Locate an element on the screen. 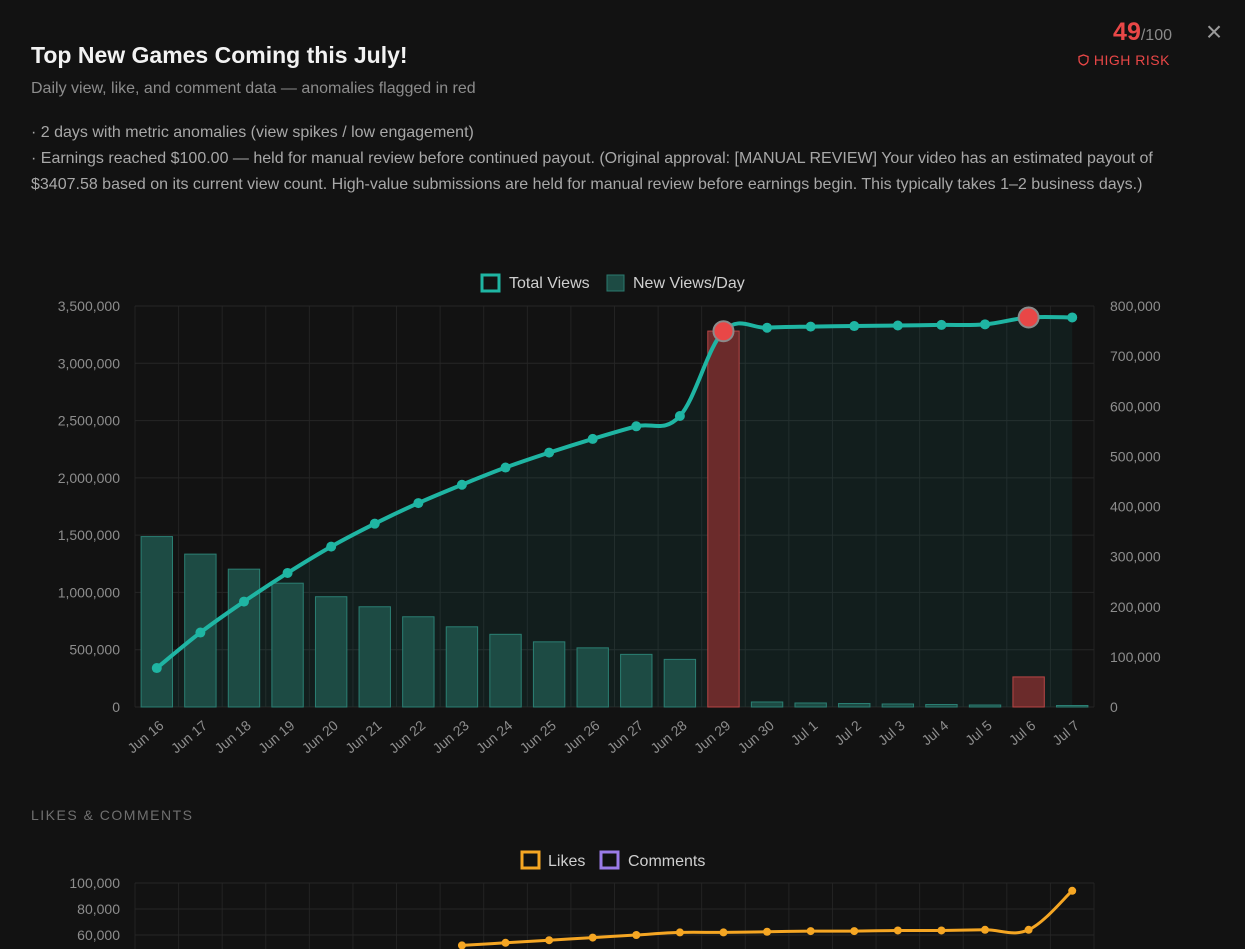  y-right-tick: 600,000 is located at coordinates (1135, 406).